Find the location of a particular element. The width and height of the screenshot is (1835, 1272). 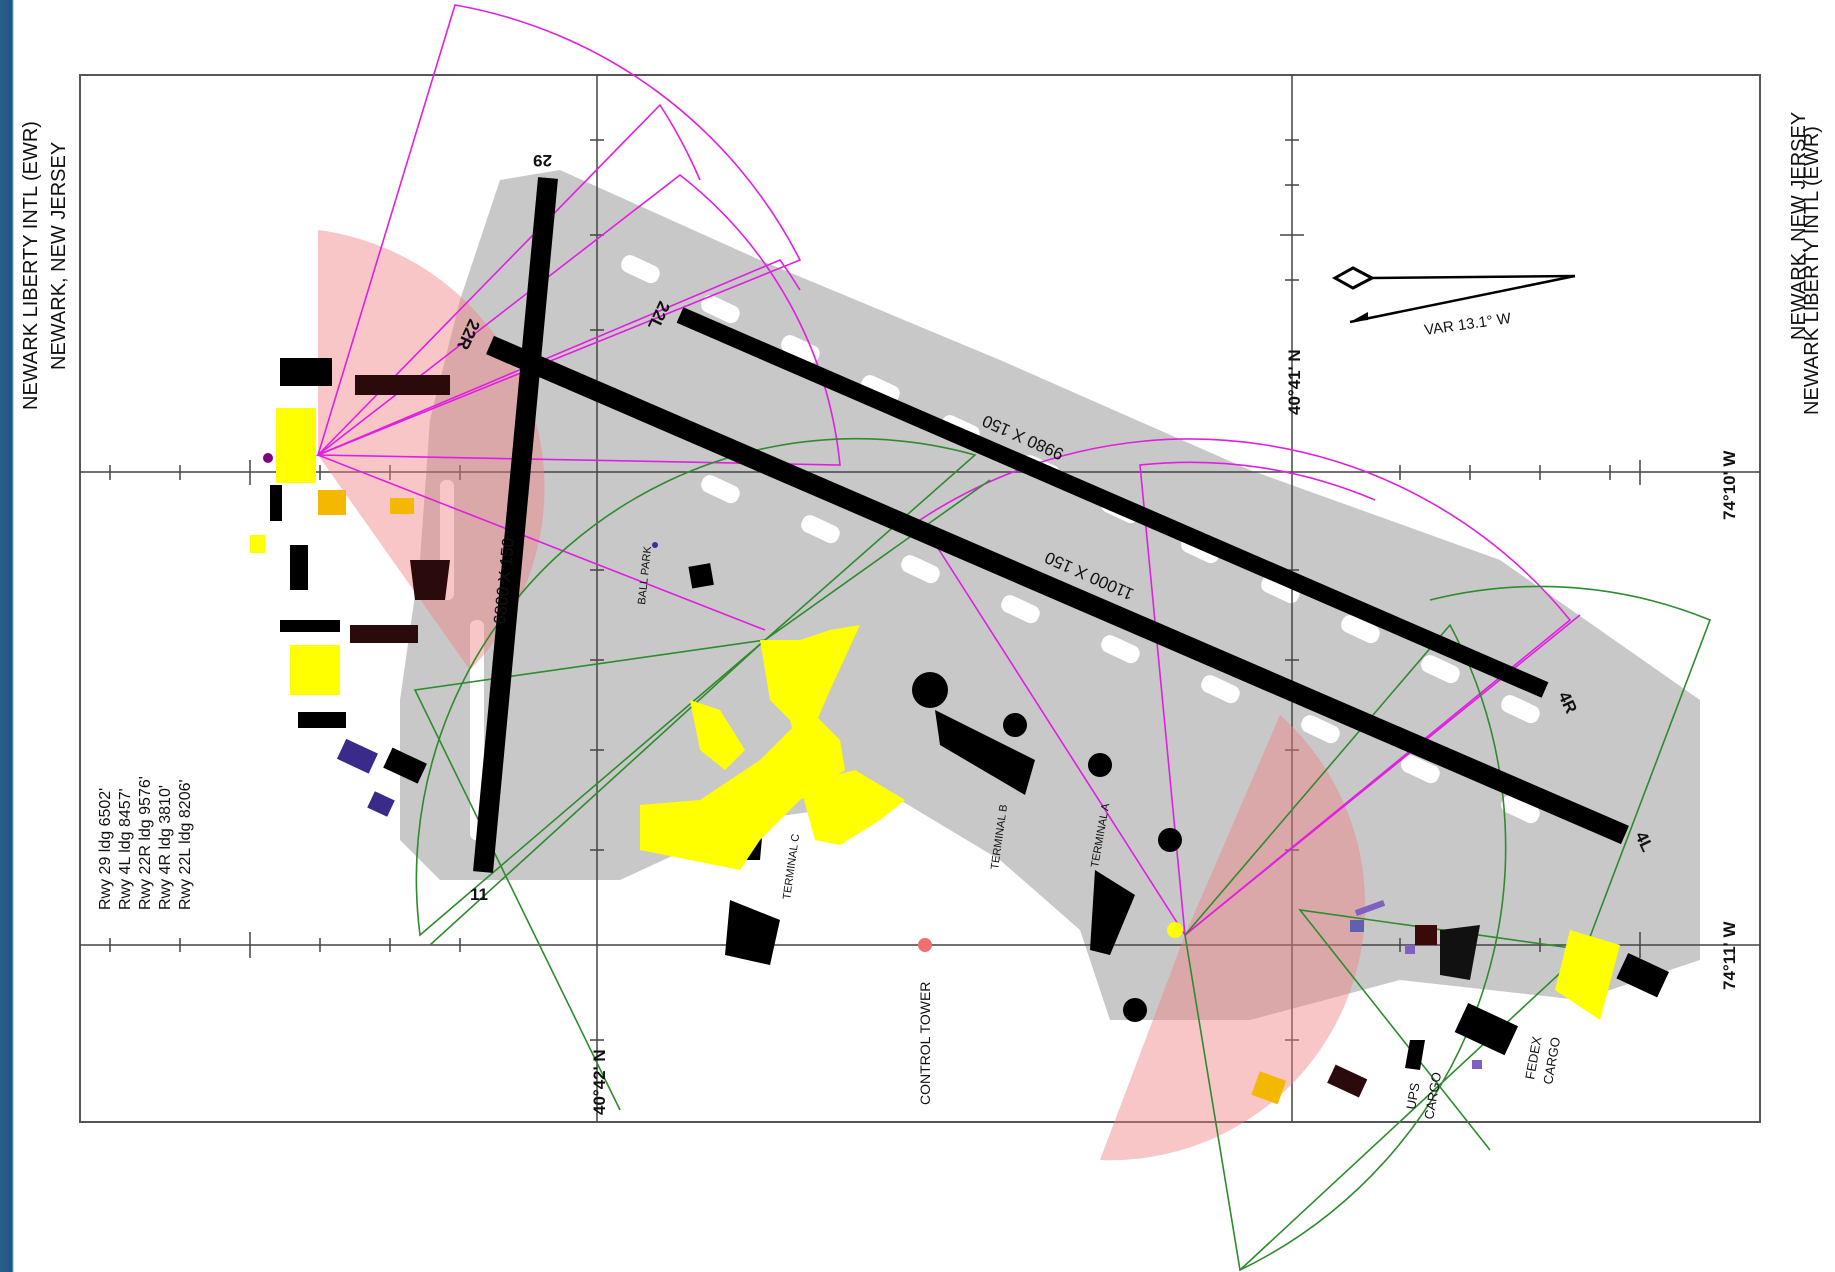

title-right-1: NEWARK, NEW JERSEY is located at coordinates (1799, 226).